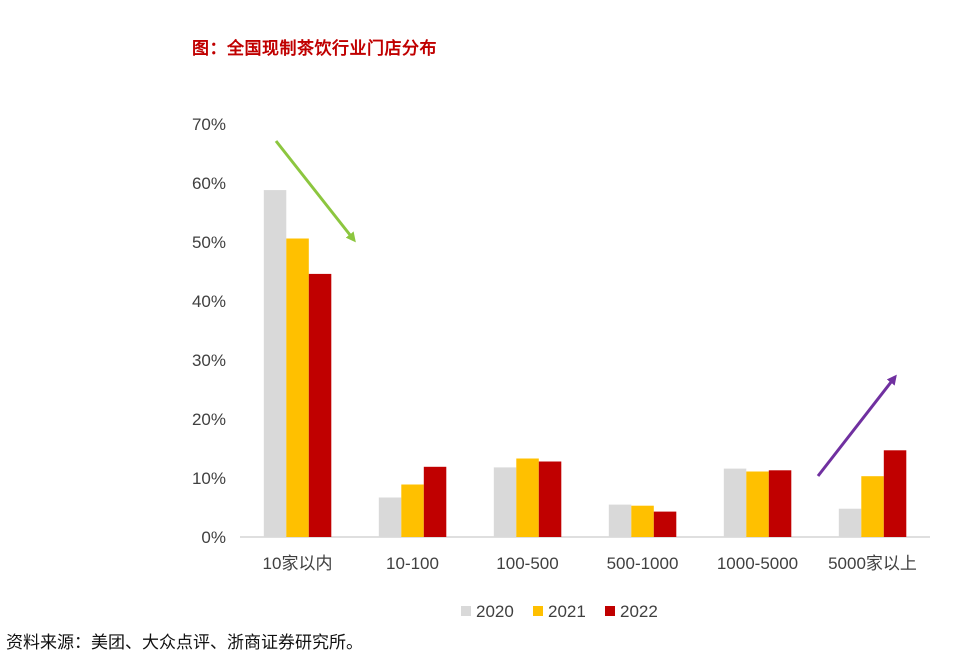 Image resolution: width=960 pixels, height=655 pixels. I want to click on x-tick-label: 500-1000, so click(643, 563).